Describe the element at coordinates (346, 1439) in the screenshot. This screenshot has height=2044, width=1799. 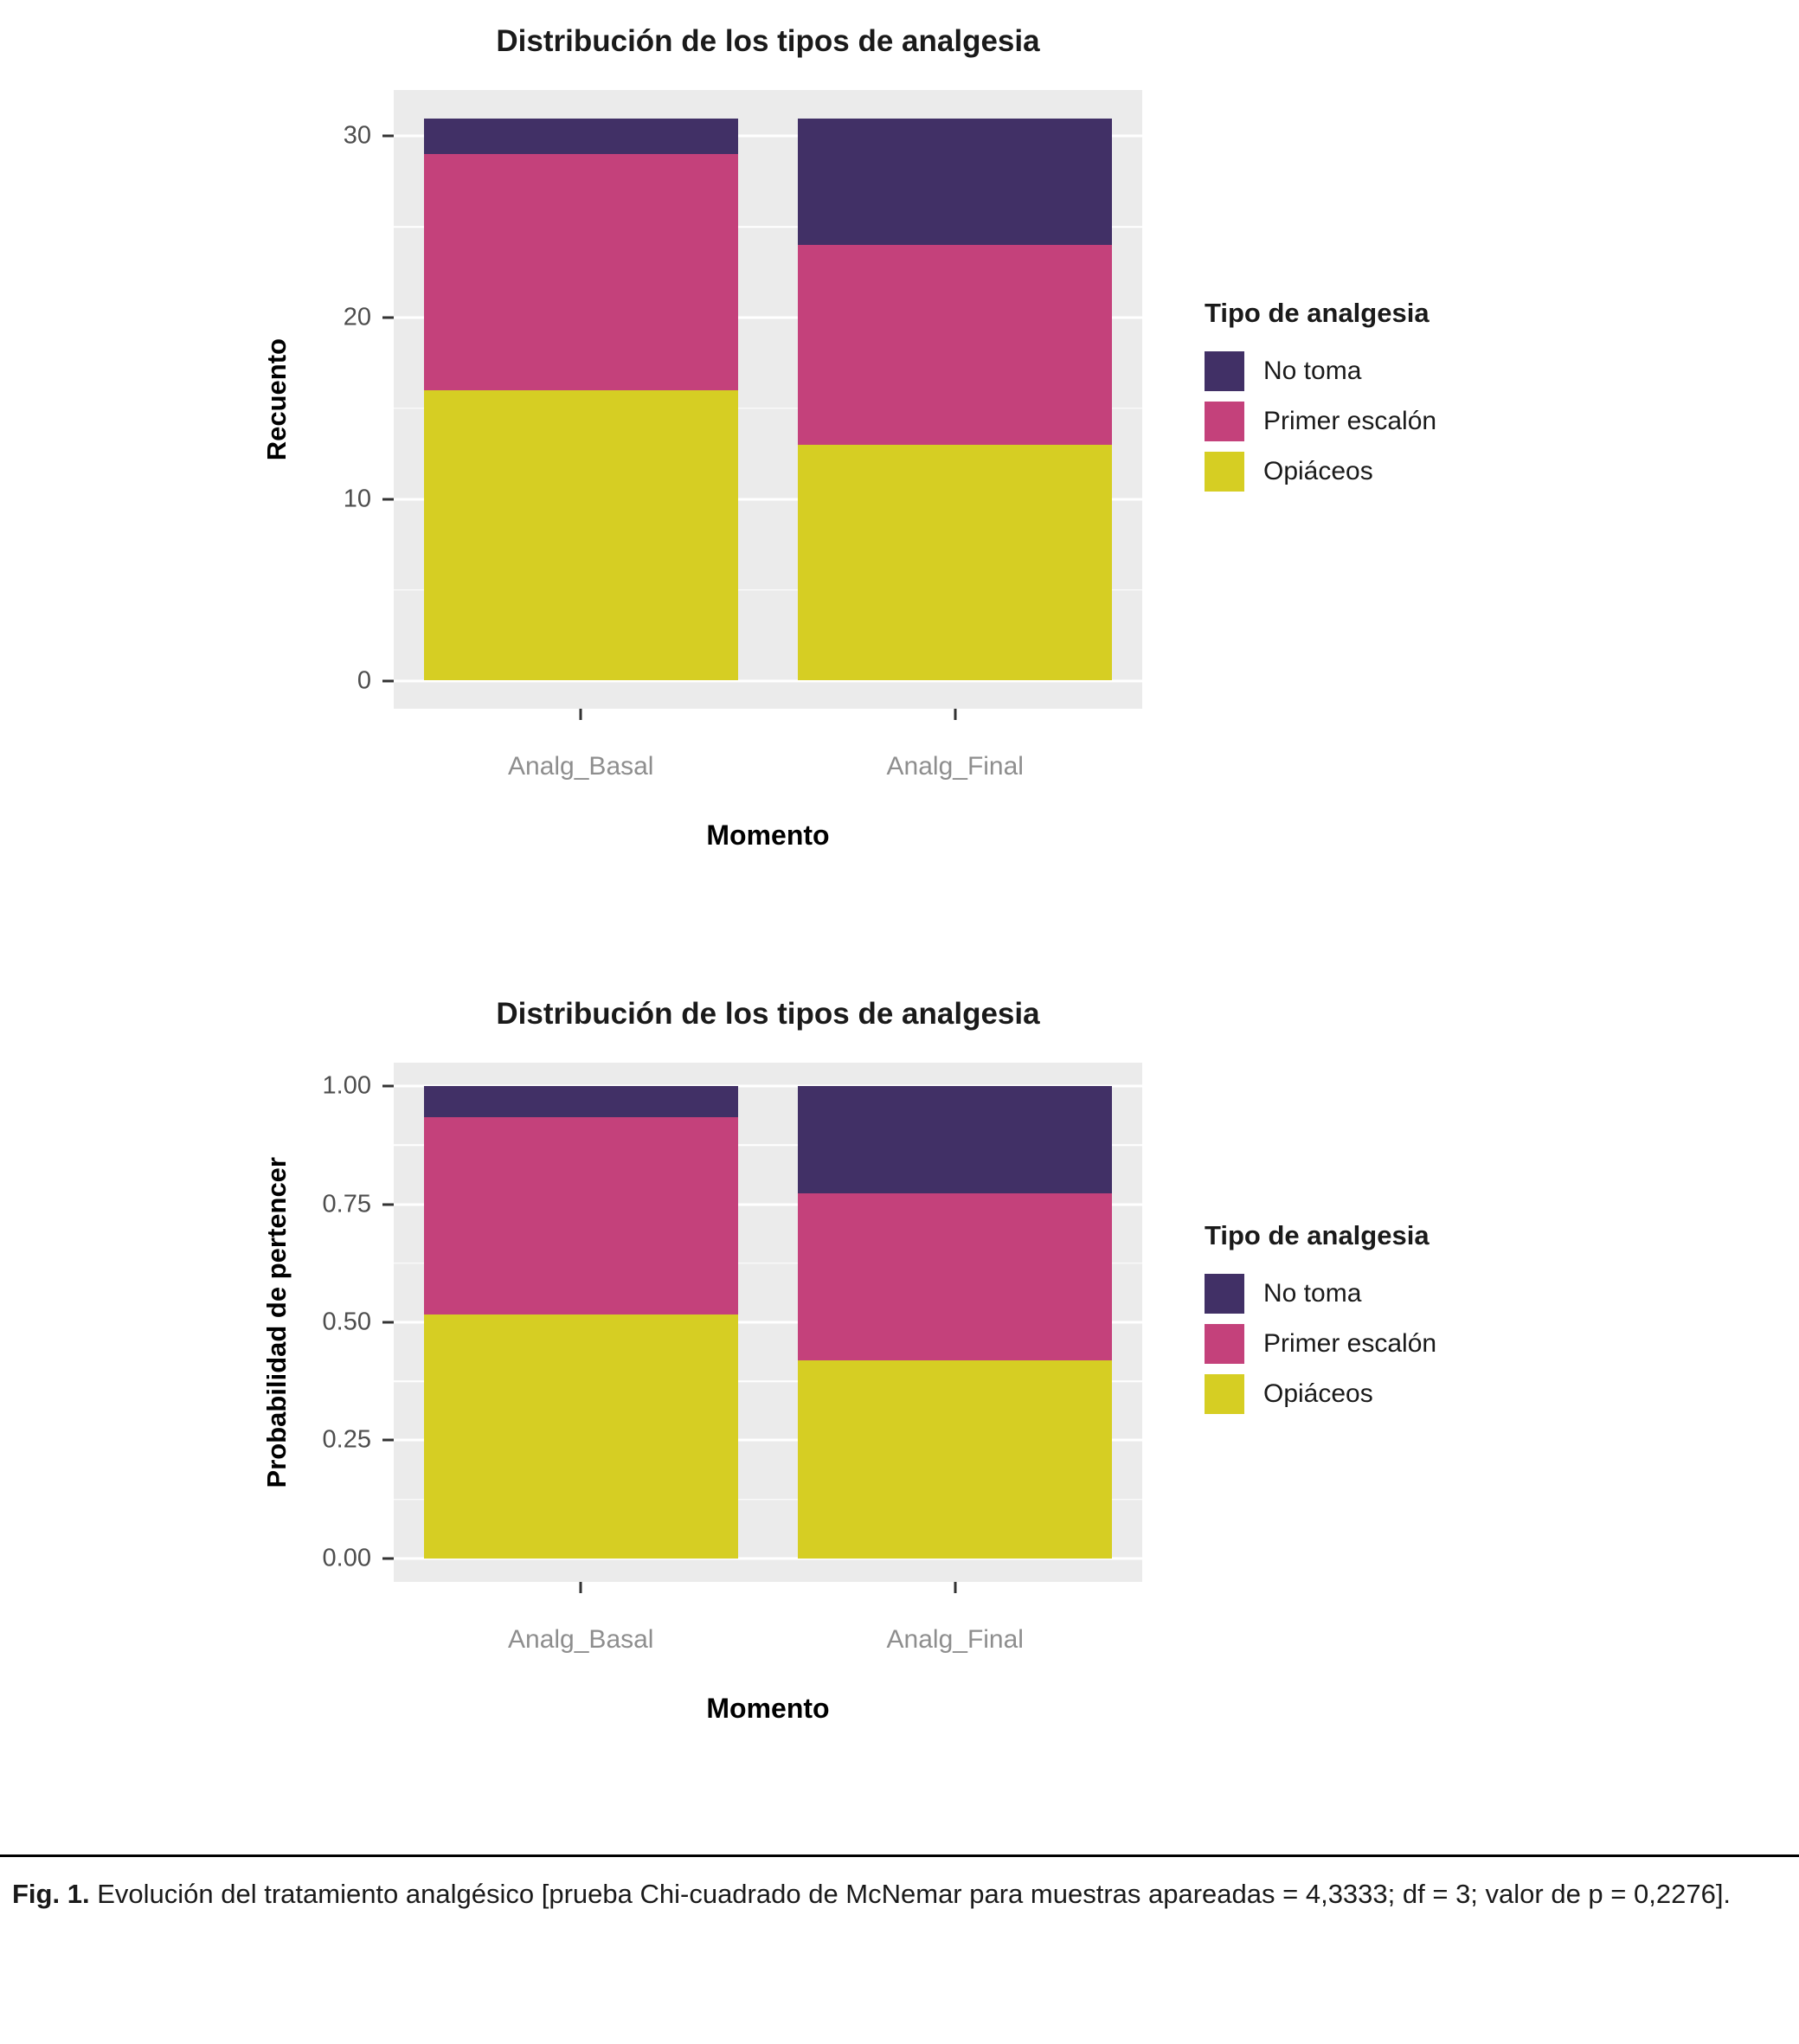
I see `y-tick-label: 0.25` at that location.